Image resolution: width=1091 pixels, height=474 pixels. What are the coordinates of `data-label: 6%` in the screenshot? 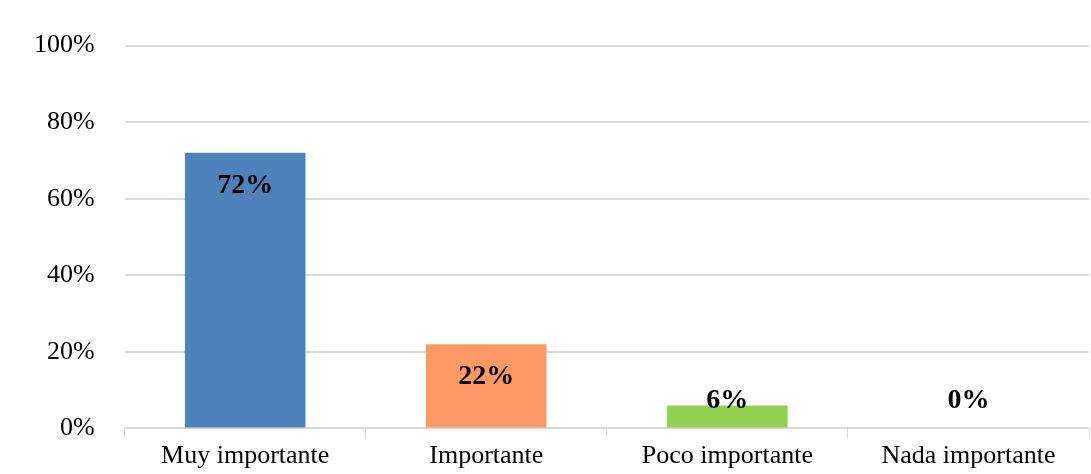 It's located at (727, 398).